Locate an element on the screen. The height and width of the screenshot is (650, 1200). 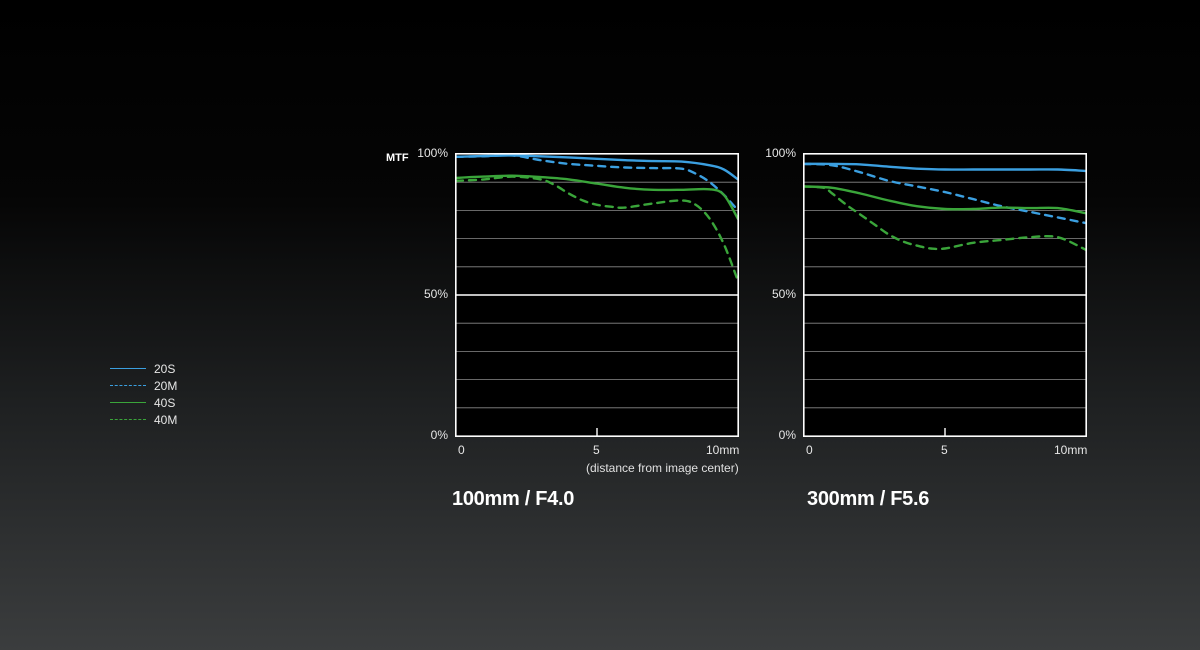
mtf-chart-300mm is located at coordinates (945, 295).